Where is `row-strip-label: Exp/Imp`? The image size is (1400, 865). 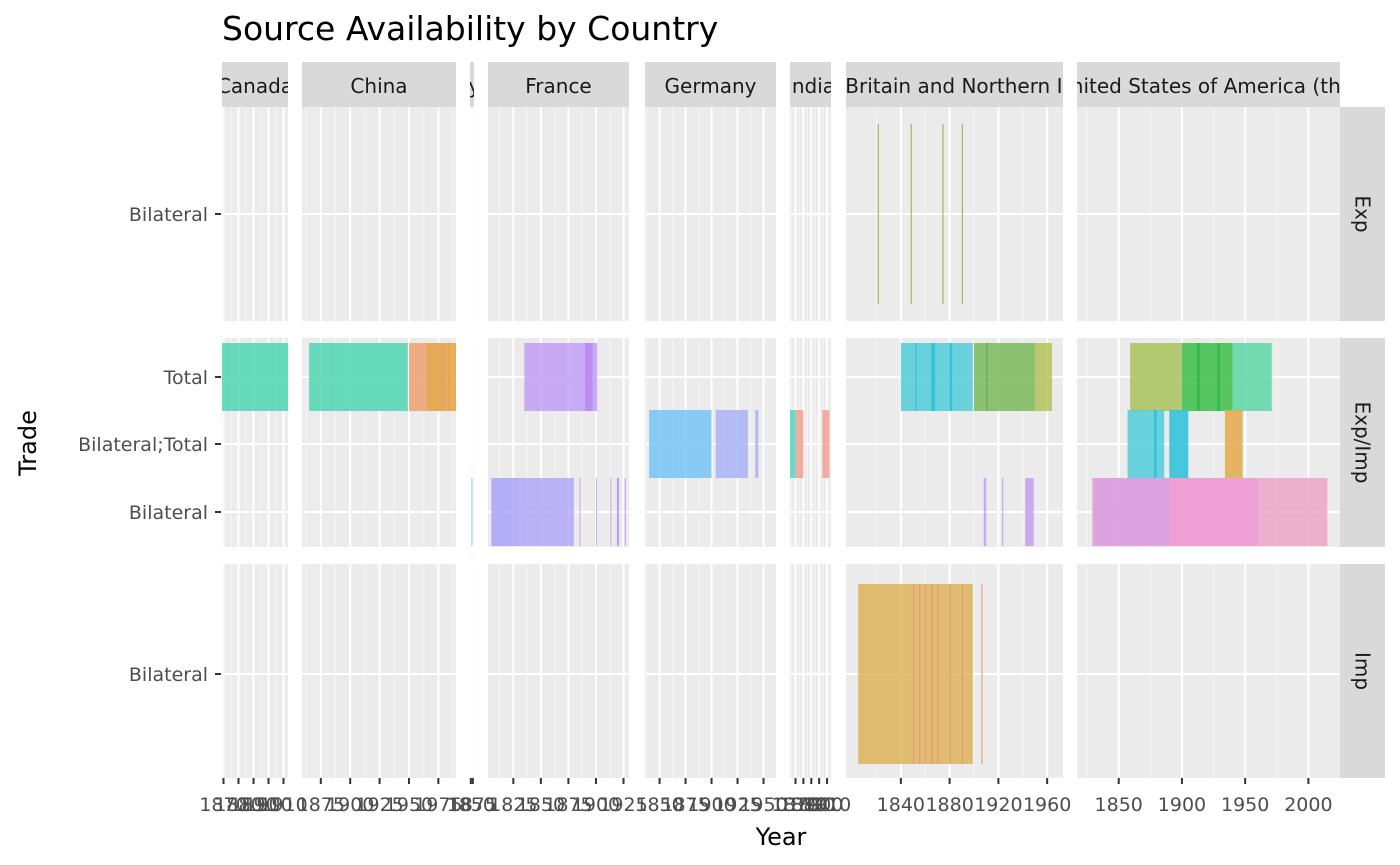
row-strip-label: Exp/Imp is located at coordinates (1363, 443).